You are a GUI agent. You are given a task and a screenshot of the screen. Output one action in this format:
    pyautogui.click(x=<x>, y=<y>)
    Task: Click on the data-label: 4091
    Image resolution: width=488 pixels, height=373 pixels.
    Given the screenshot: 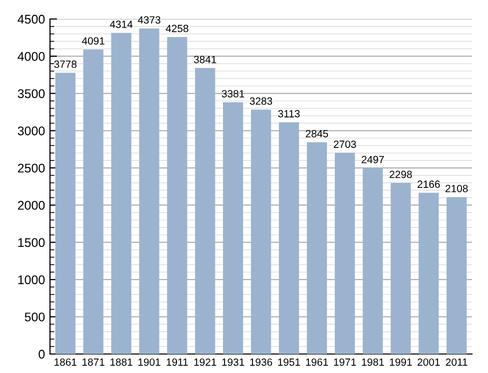 What is the action you would take?
    pyautogui.click(x=93, y=41)
    